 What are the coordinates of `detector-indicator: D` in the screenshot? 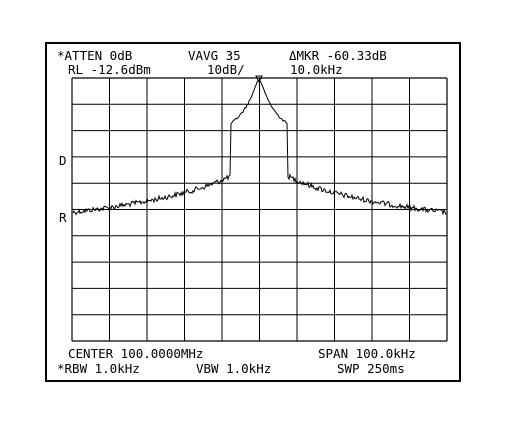 It's located at (63, 160).